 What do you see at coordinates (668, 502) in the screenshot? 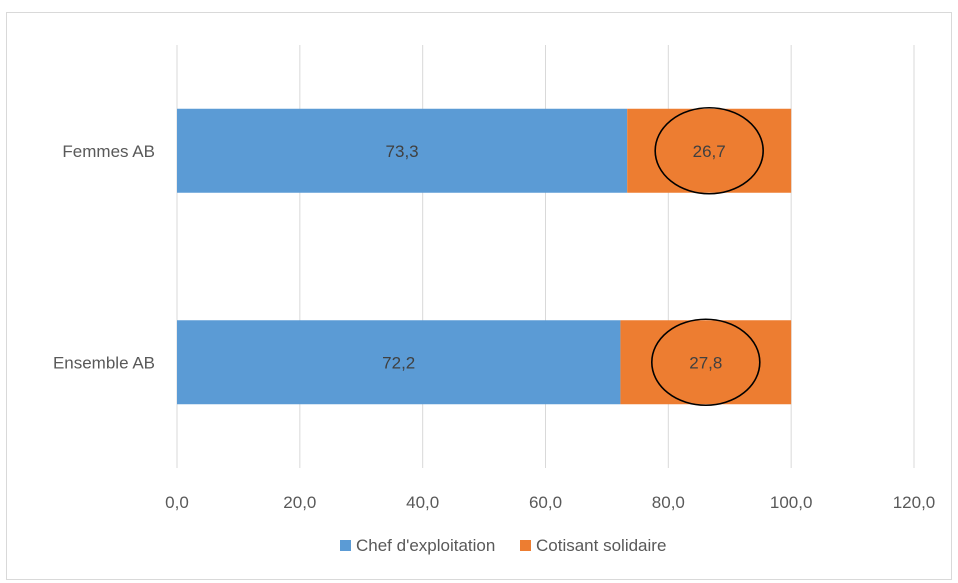
I see `x-tick-label: 80,0` at bounding box center [668, 502].